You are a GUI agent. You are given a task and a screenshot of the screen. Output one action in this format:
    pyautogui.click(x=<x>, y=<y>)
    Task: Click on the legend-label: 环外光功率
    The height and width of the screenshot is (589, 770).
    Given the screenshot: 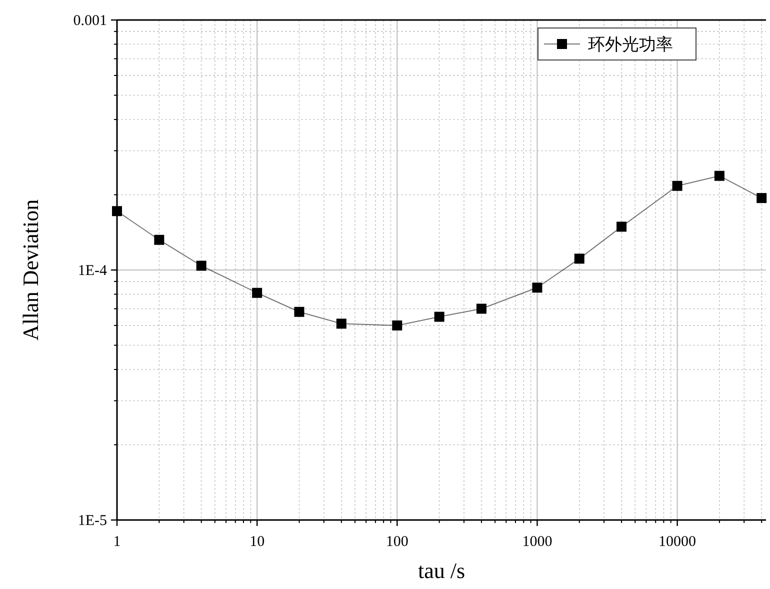 What is the action you would take?
    pyautogui.click(x=630, y=44)
    